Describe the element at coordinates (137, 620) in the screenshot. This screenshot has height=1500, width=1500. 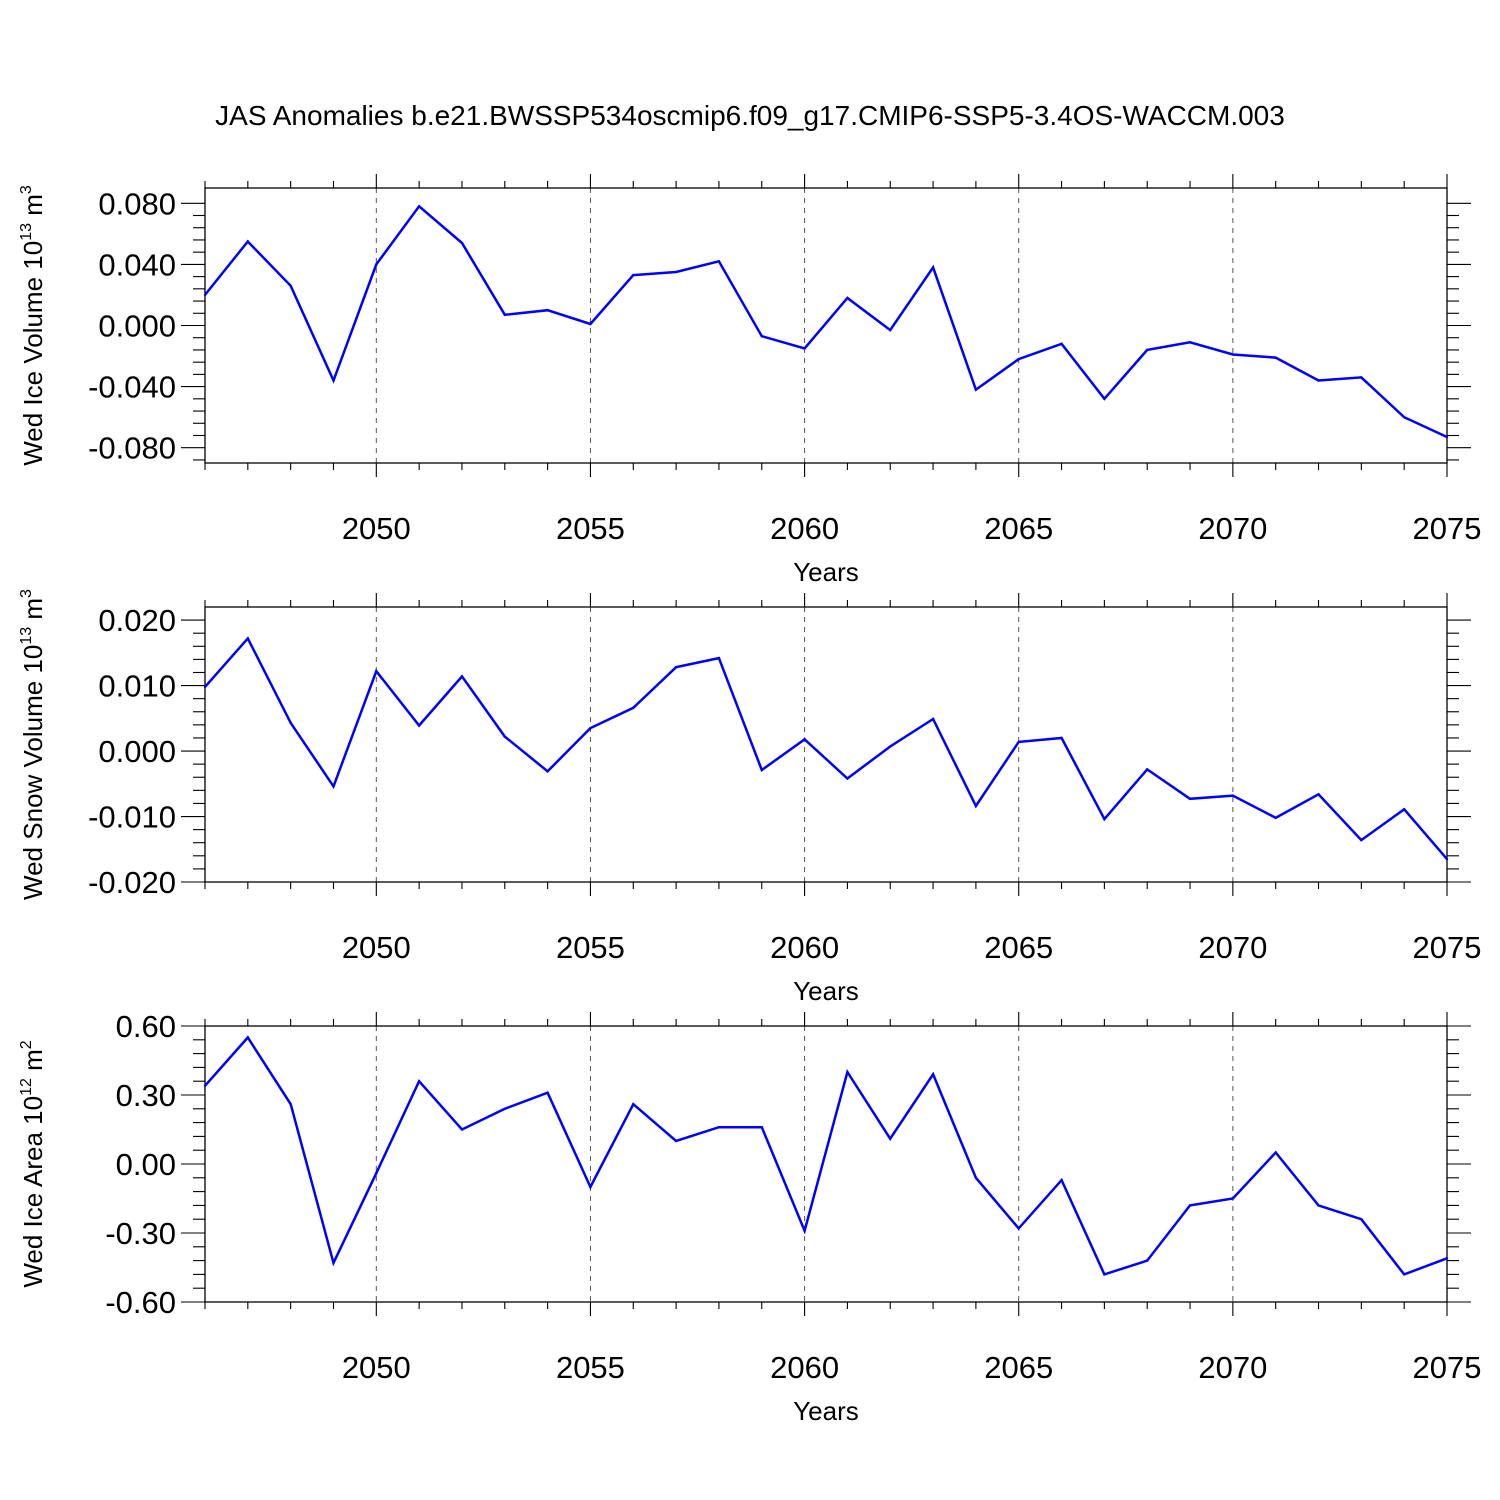
I see `y-tick-label-4: 0.020` at that location.